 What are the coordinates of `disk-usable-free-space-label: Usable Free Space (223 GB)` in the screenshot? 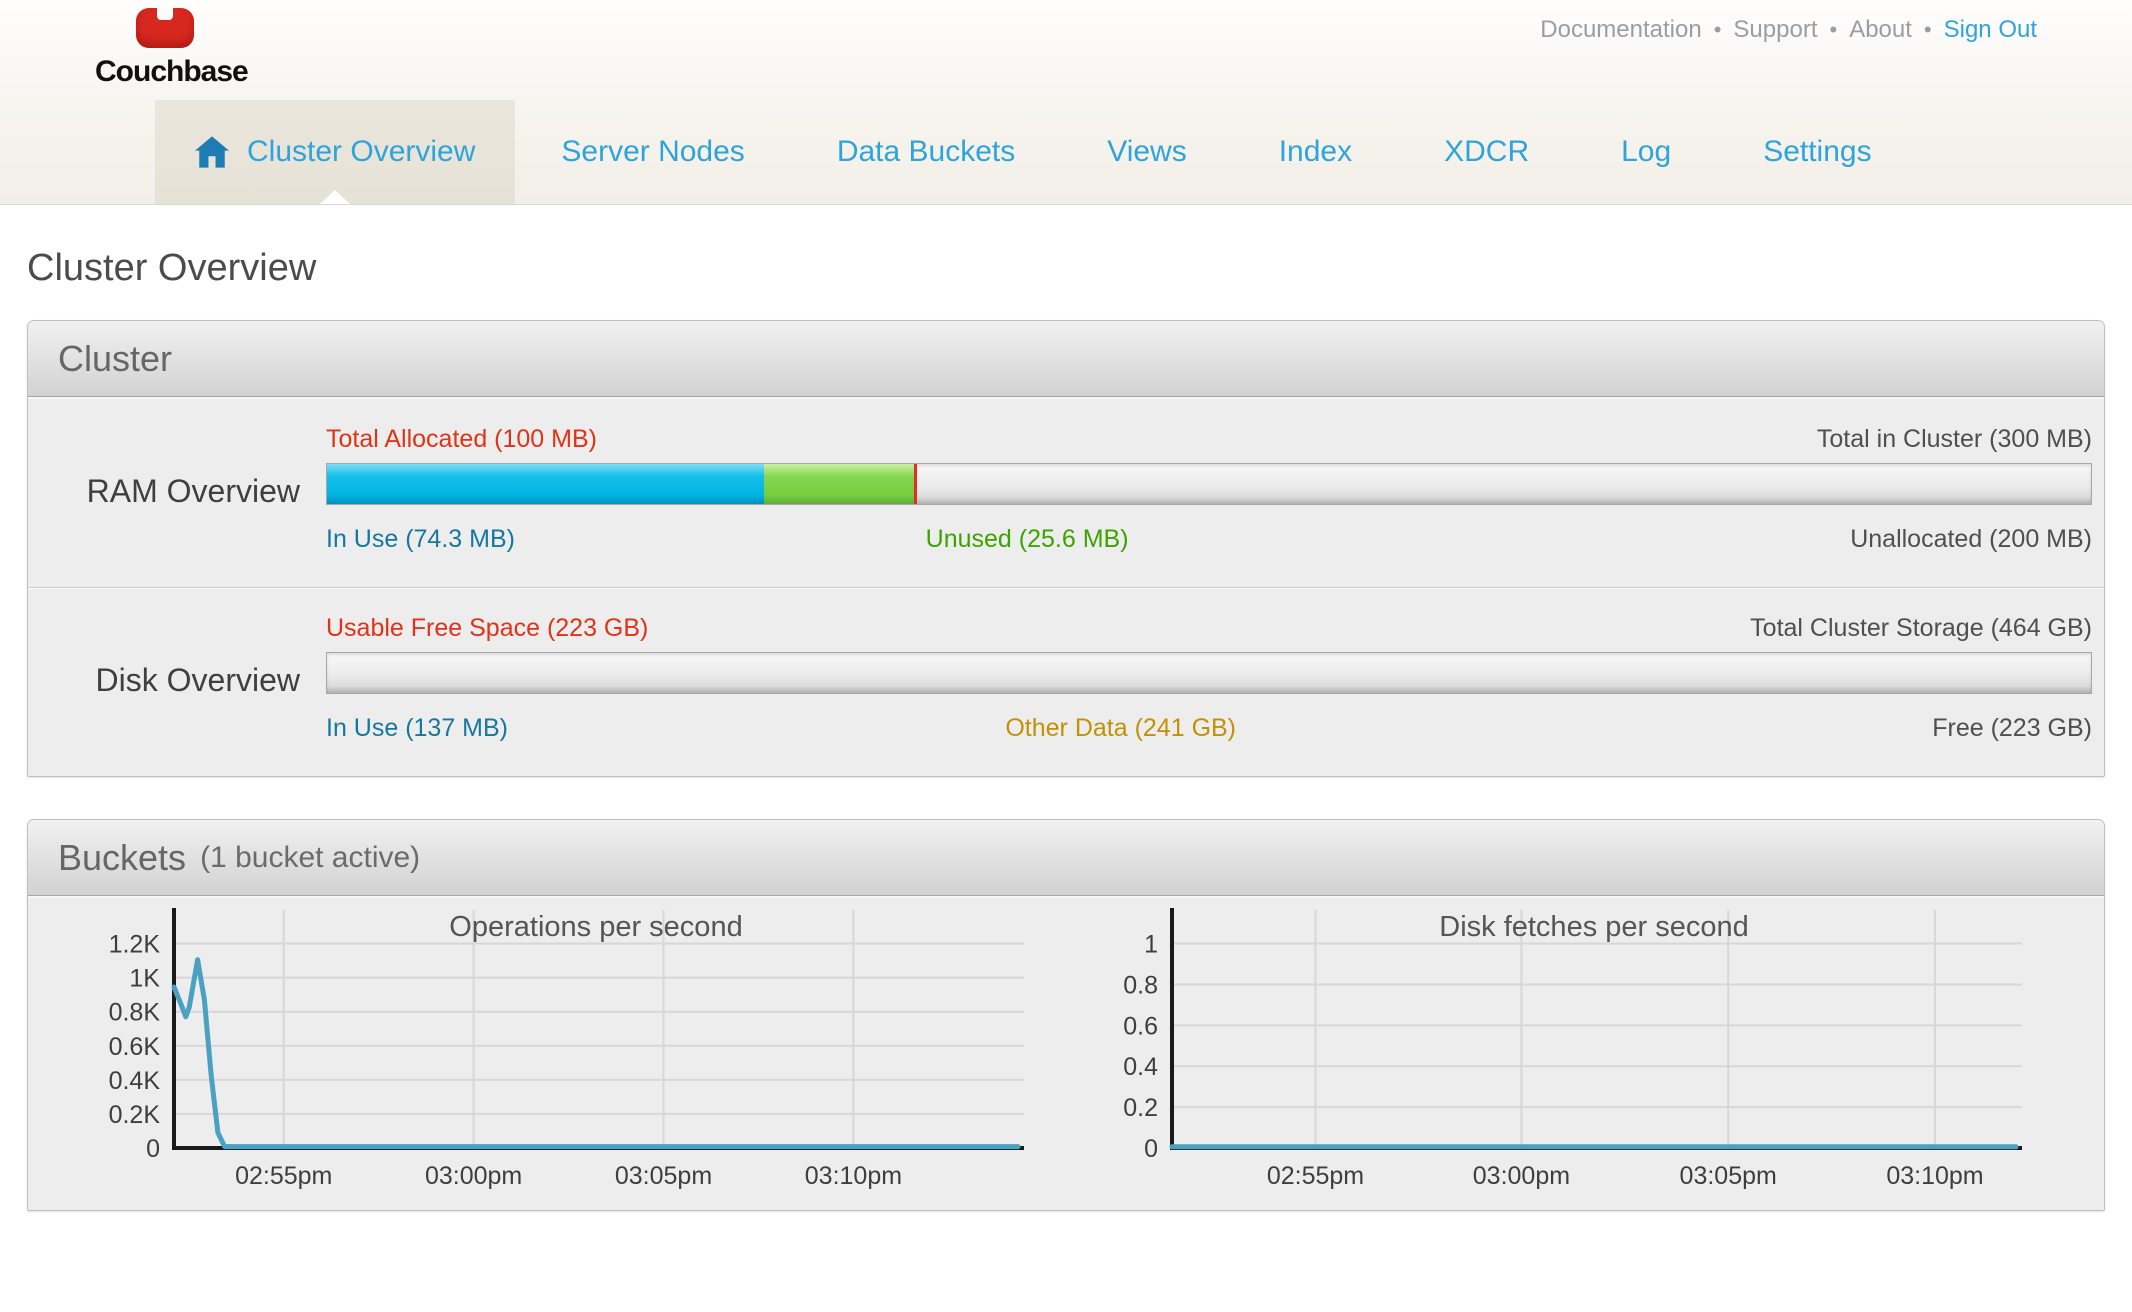 It's located at (487, 628).